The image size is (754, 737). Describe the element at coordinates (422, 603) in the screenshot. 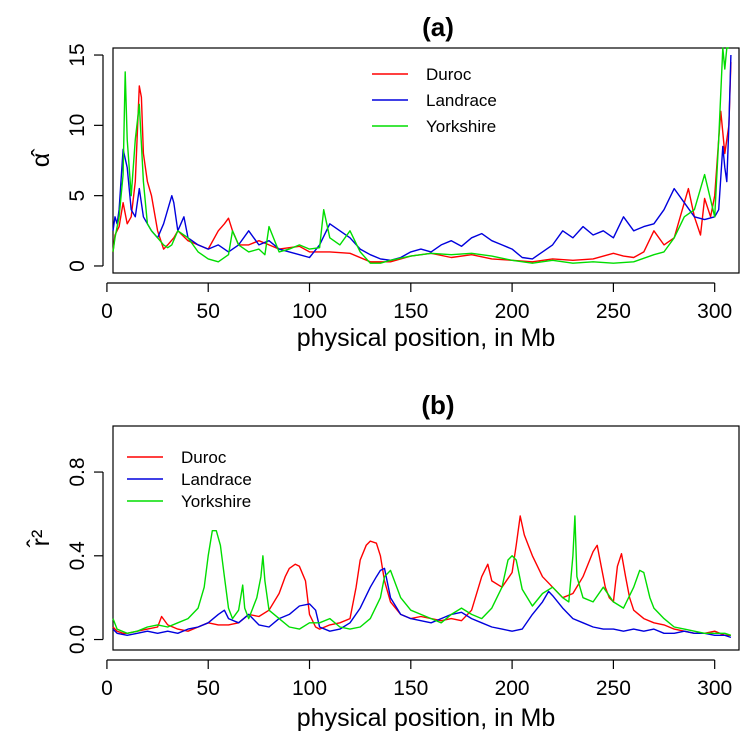

I see `series-line-landrace` at that location.